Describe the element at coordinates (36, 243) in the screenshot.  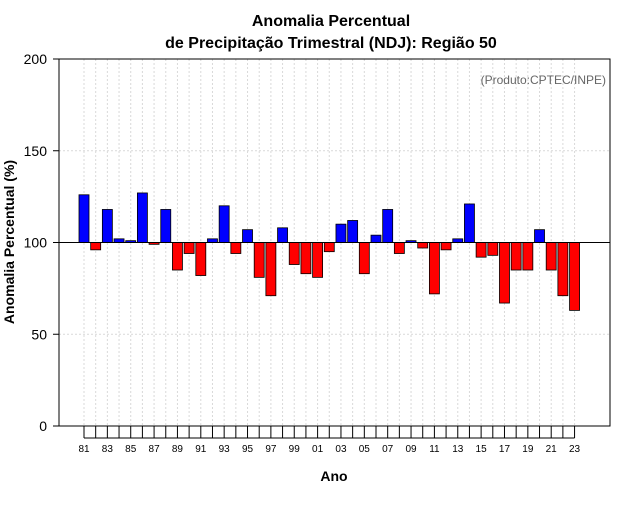
I see `y-tick-label: 100` at that location.